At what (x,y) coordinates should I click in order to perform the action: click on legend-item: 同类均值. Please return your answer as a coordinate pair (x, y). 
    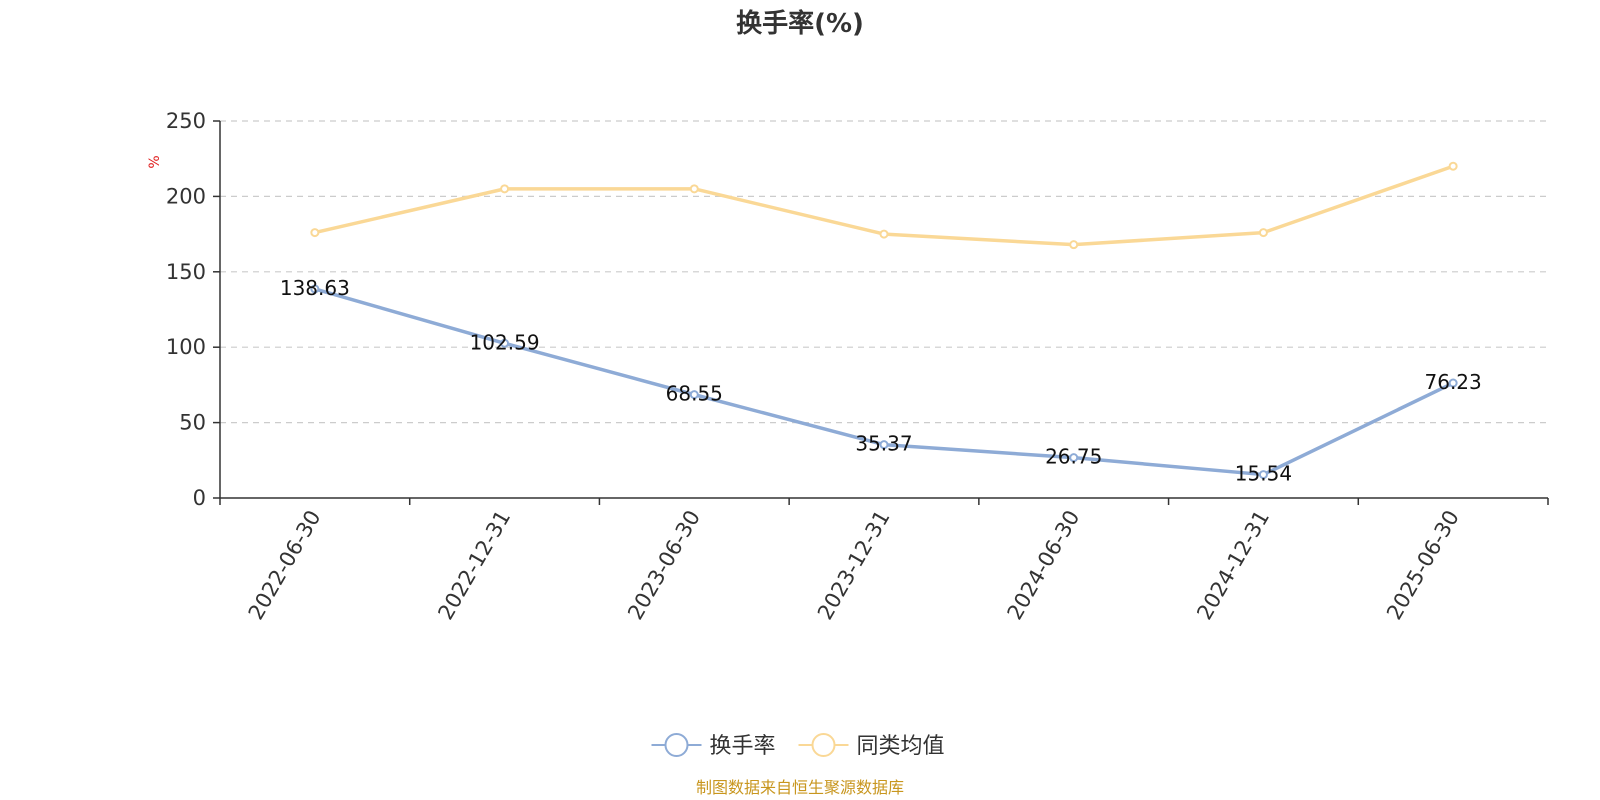
    Looking at the image, I should click on (871, 746).